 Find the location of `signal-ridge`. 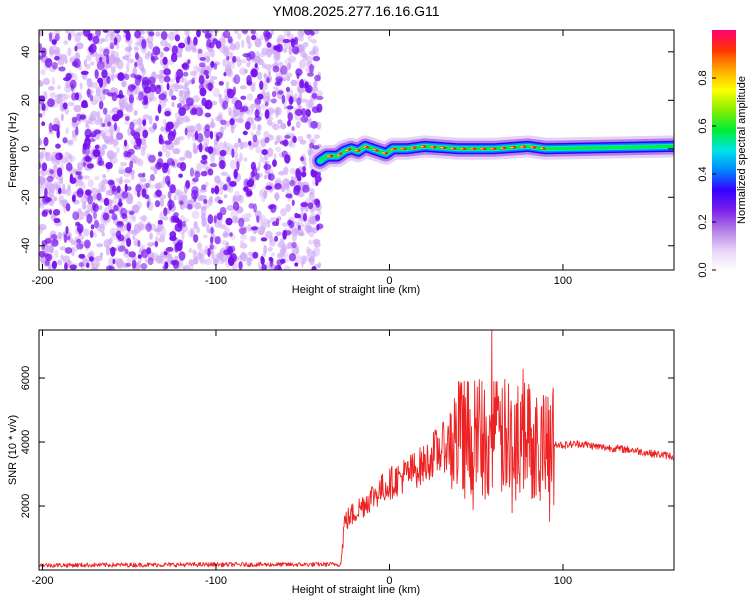

signal-ridge is located at coordinates (491, 153).